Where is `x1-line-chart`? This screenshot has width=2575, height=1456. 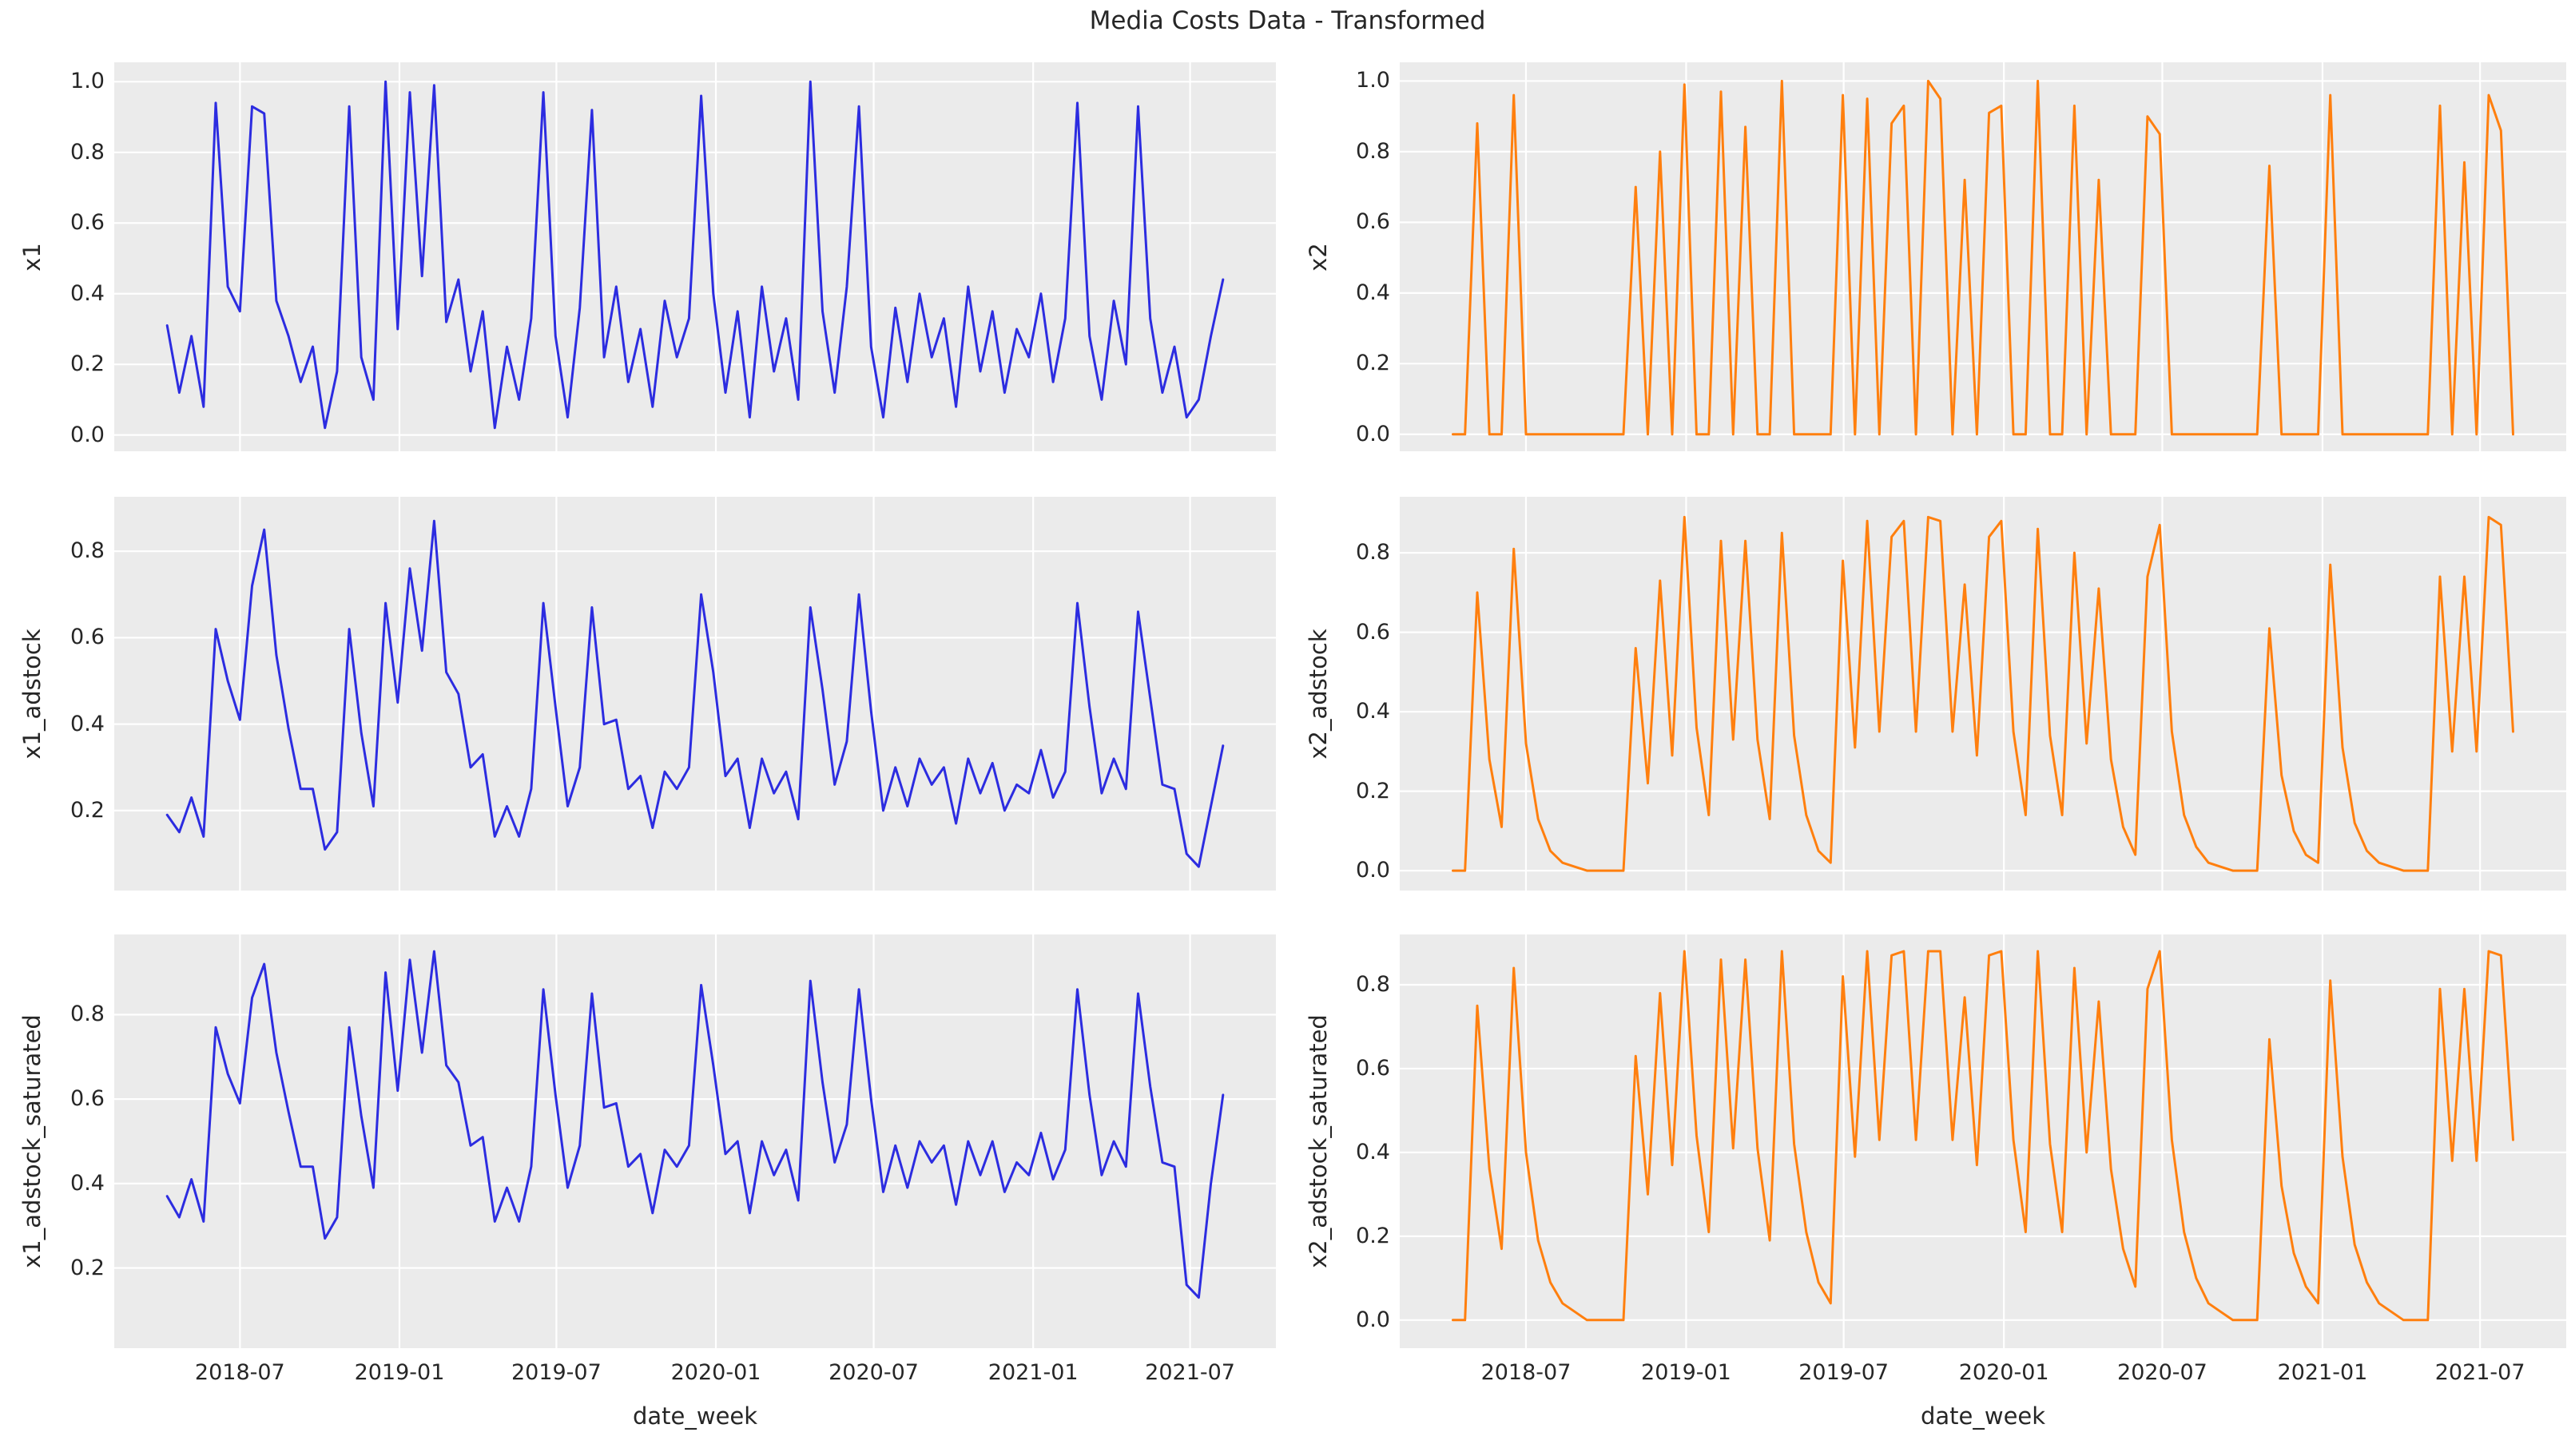
x1-line-chart is located at coordinates (695, 256).